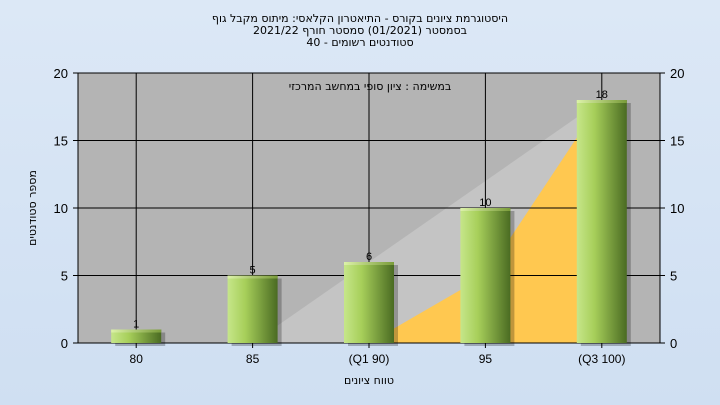 The width and height of the screenshot is (720, 405). I want to click on x-tick-label: (Q1 90), so click(369, 359).